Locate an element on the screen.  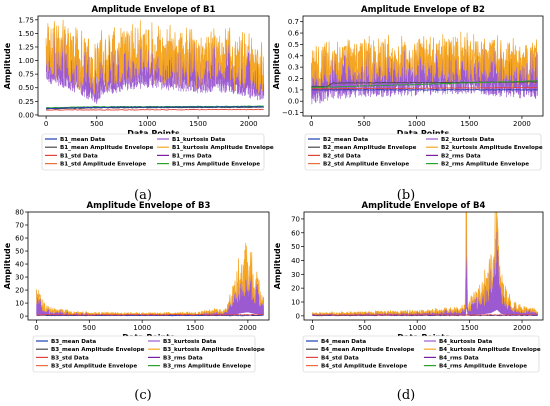
y-tick-label: 0.50 is located at coordinates (26, 88).